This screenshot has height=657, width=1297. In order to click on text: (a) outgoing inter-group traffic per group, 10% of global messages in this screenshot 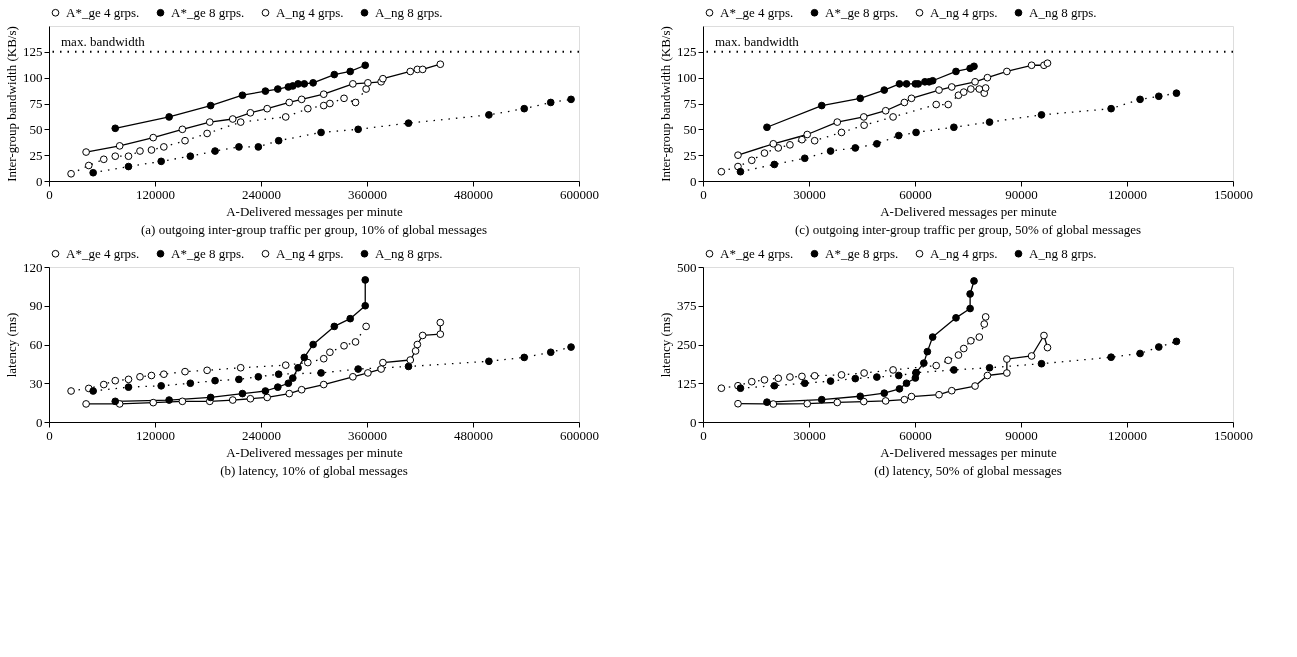, I will do `click(314, 229)`.